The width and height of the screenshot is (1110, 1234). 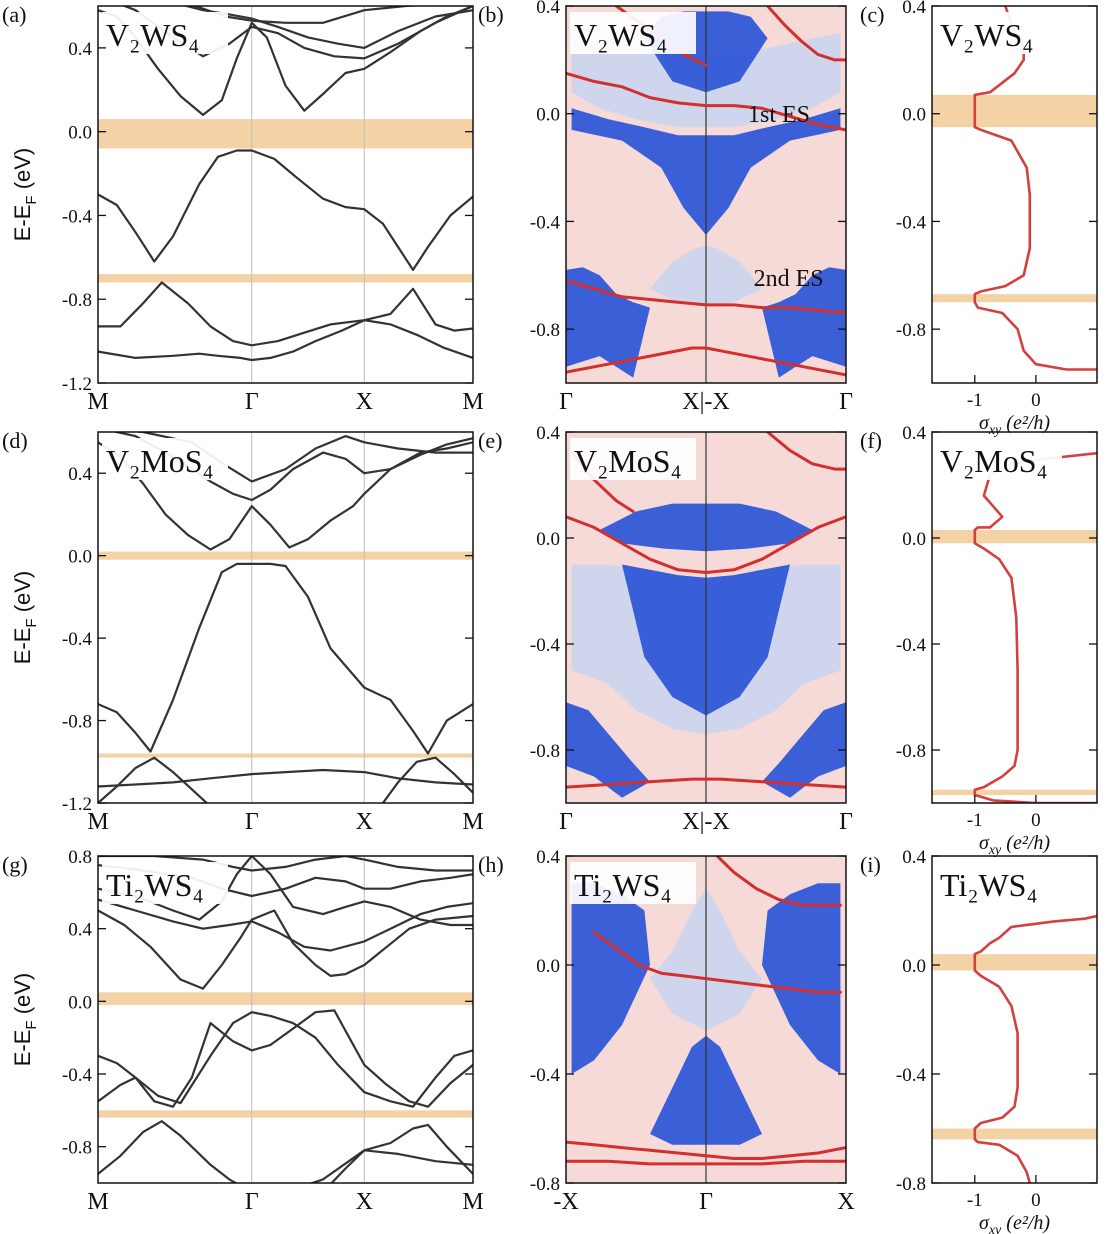 I want to click on panel-label: (e), so click(x=490, y=440).